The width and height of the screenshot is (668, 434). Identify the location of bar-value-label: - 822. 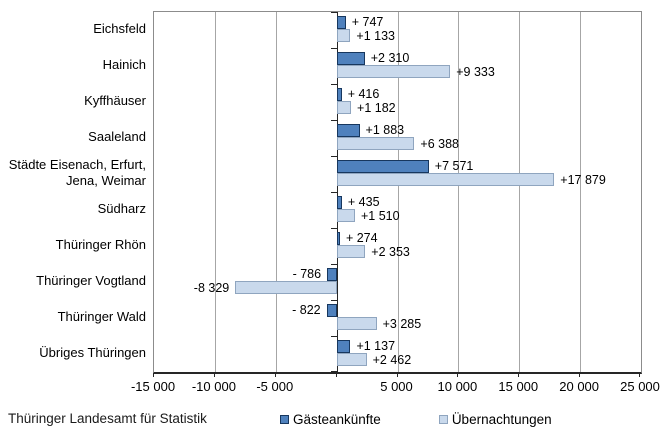
(306, 310).